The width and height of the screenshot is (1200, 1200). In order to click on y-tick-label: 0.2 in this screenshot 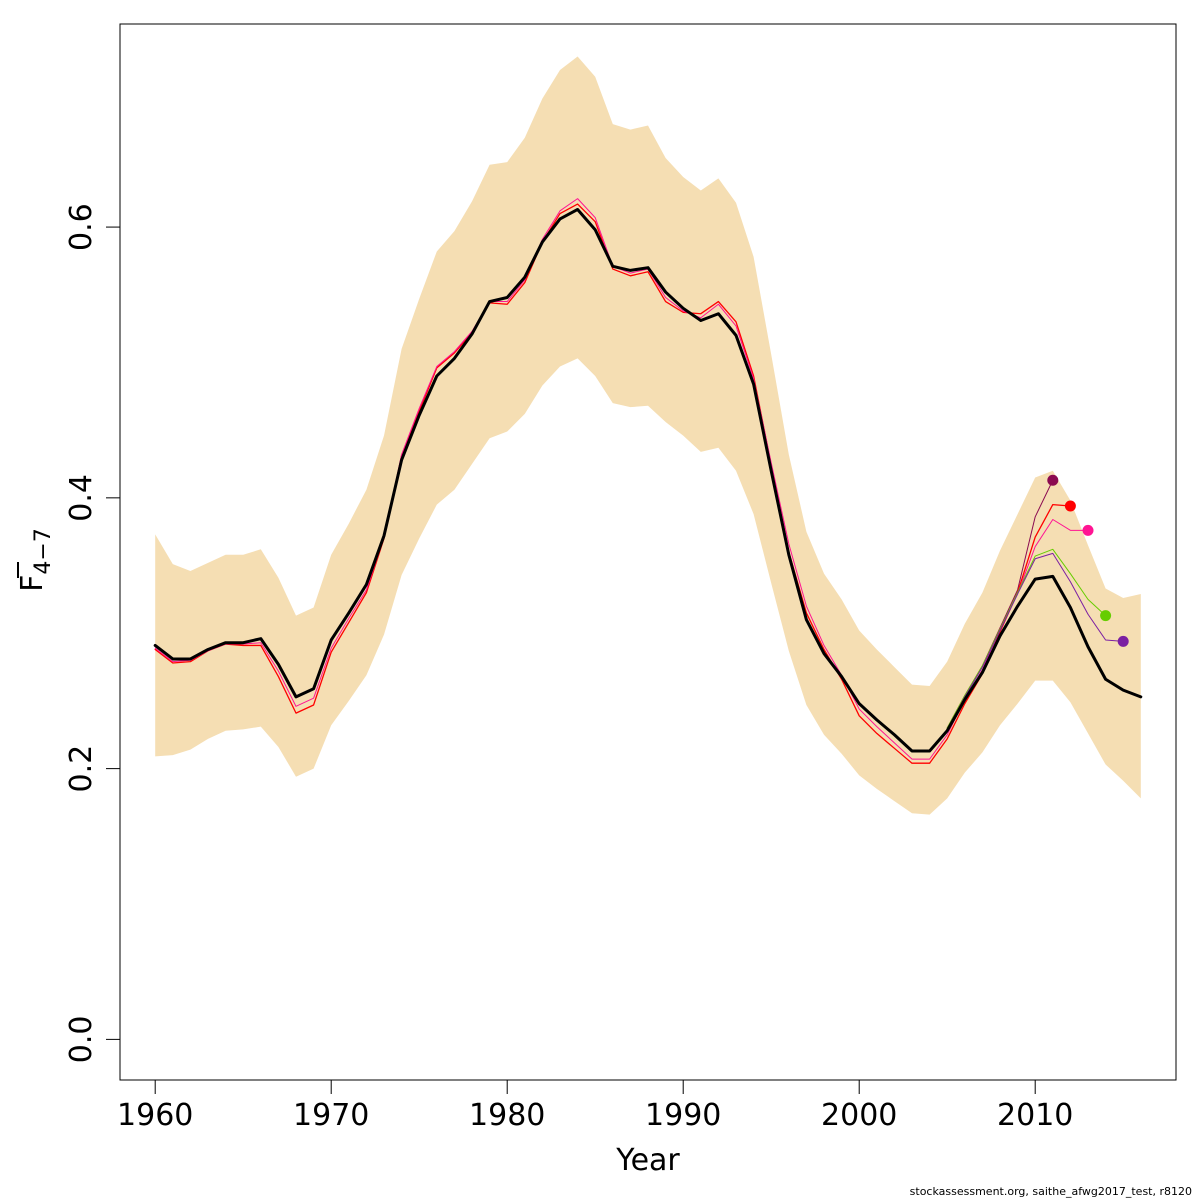, I will do `click(81, 769)`.